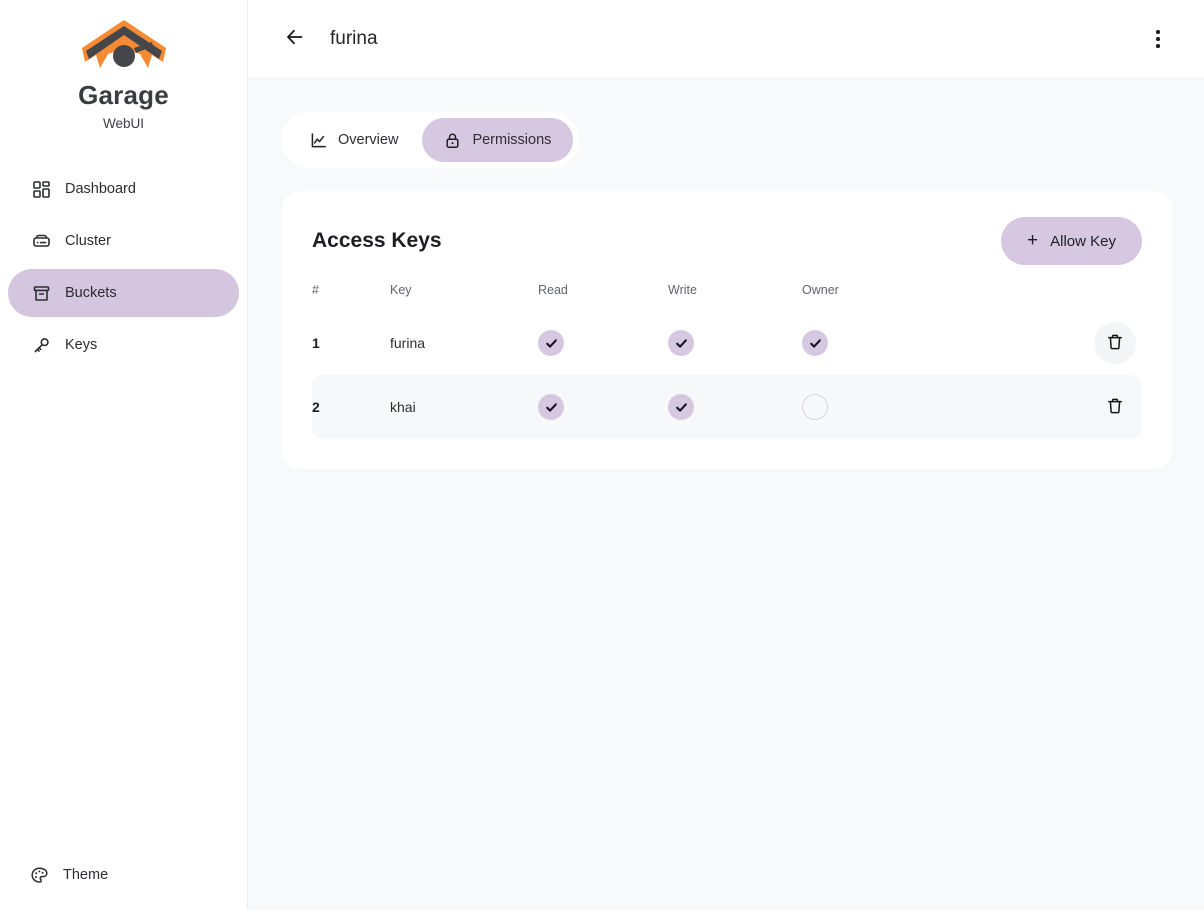  I want to click on page-title: furina, so click(354, 38).